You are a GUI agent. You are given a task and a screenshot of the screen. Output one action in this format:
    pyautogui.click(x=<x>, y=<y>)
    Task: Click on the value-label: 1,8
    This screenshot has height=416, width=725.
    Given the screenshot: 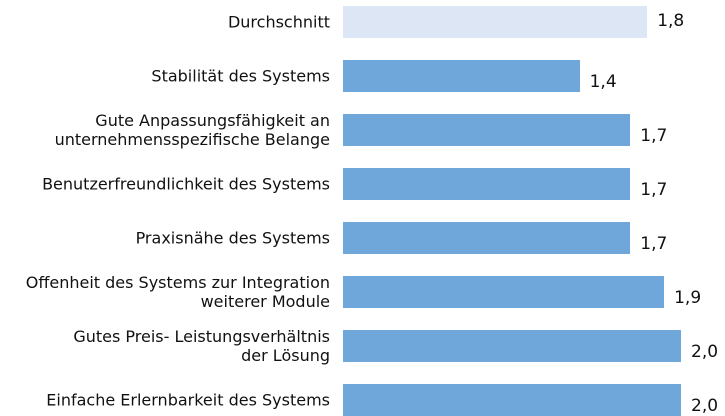 What is the action you would take?
    pyautogui.click(x=671, y=21)
    